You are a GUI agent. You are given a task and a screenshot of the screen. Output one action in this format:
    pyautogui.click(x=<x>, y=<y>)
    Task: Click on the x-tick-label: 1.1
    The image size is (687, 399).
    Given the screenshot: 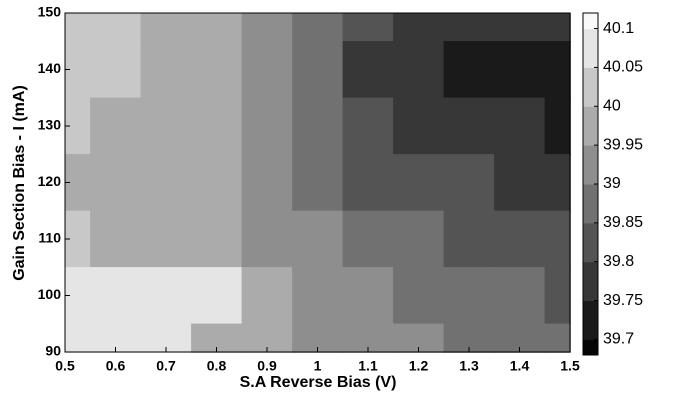 What is the action you would take?
    pyautogui.click(x=368, y=366)
    